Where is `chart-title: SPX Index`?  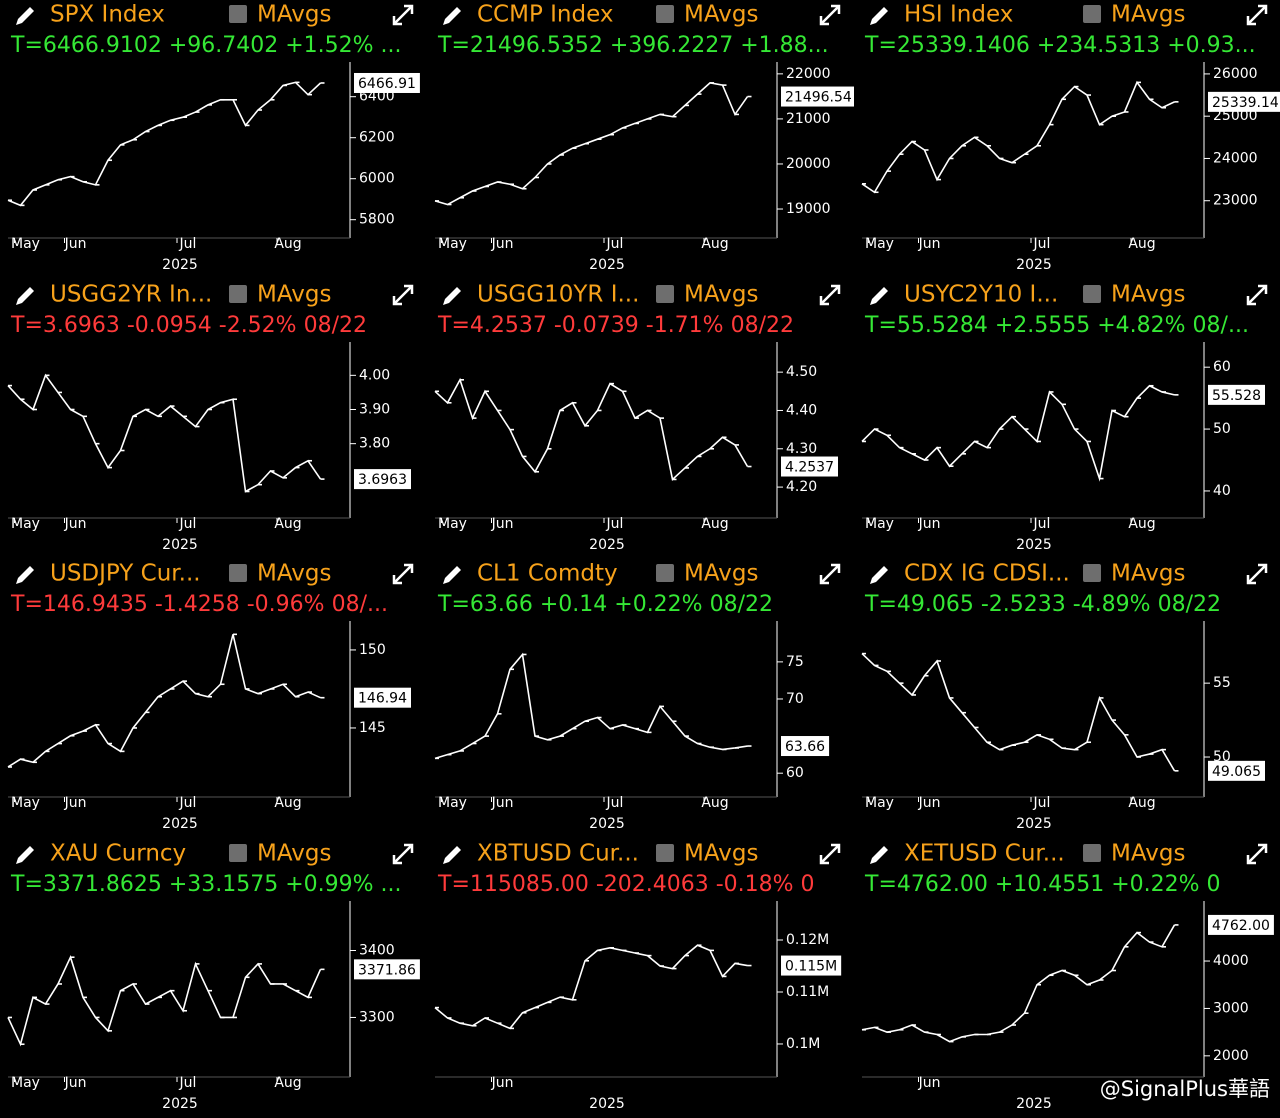 chart-title: SPX Index is located at coordinates (107, 15).